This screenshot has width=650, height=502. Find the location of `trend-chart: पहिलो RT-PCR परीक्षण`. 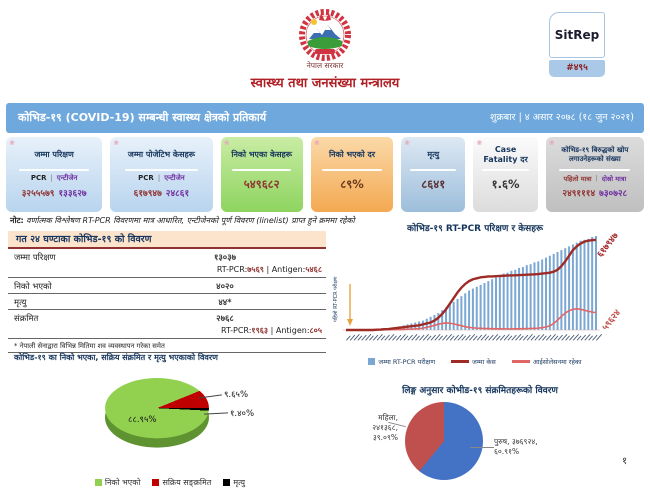

trend-chart: पहिलो RT-PCR परीक्षण is located at coordinates (467, 288).